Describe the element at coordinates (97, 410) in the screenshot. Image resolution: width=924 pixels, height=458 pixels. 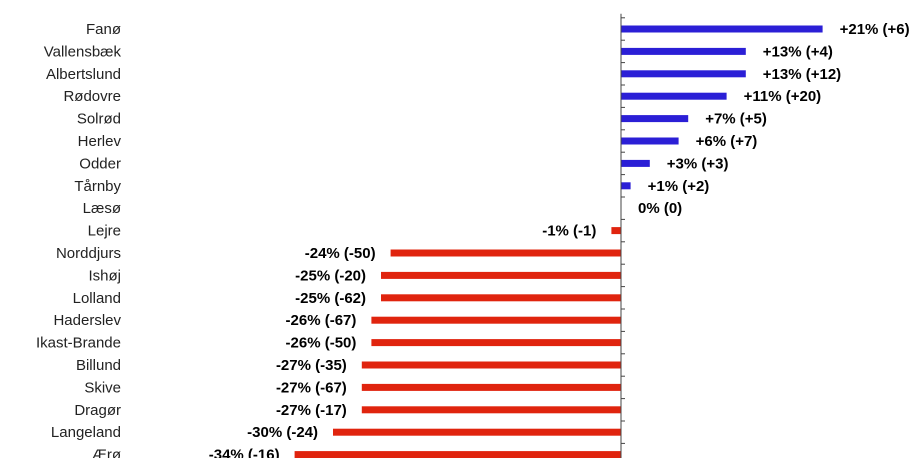
I see `category-label: Dragør` at that location.